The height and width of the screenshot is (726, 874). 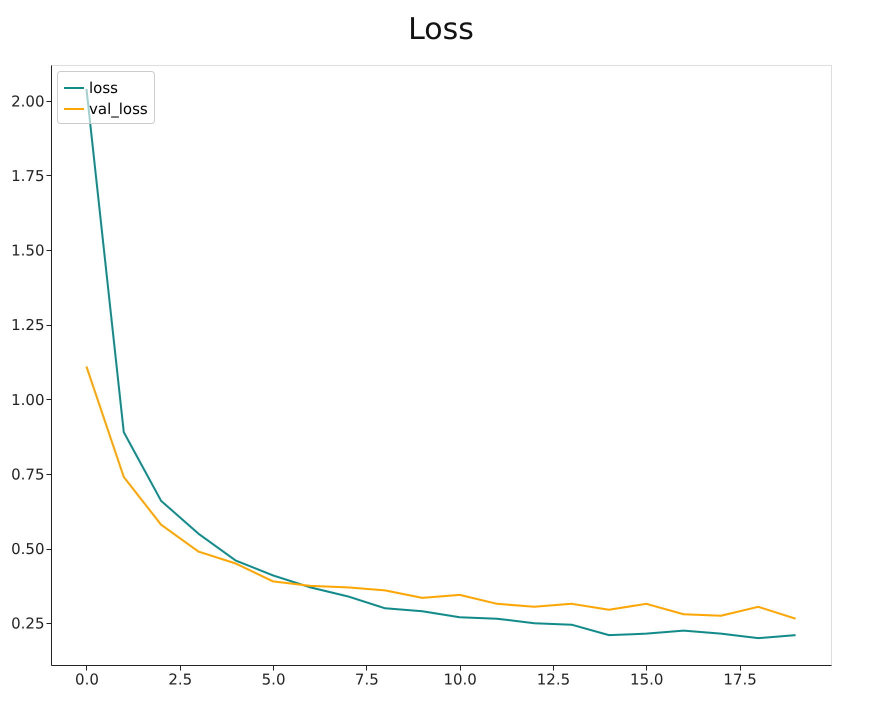 What do you see at coordinates (274, 679) in the screenshot?
I see `x-tick-label: 5.0` at bounding box center [274, 679].